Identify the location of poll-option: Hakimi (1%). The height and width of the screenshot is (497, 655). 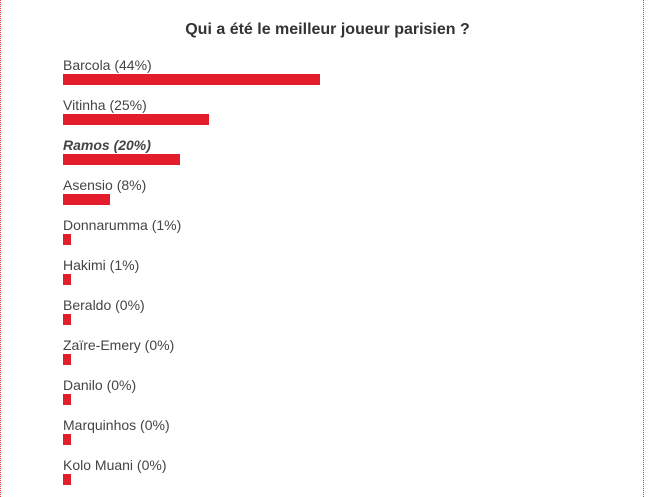
(333, 277).